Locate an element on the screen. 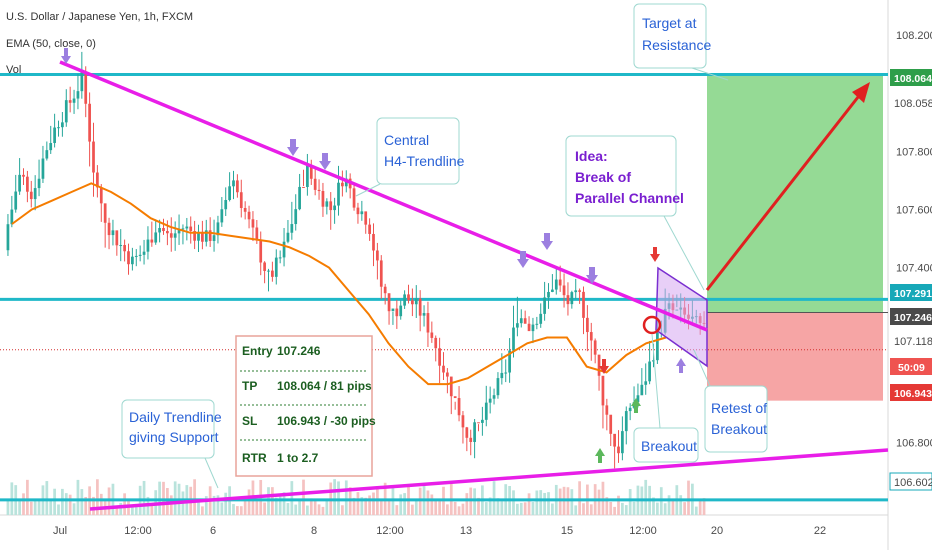 Image resolution: width=932 pixels, height=550 pixels. callout-central-line2: H4-Trendline is located at coordinates (424, 161).